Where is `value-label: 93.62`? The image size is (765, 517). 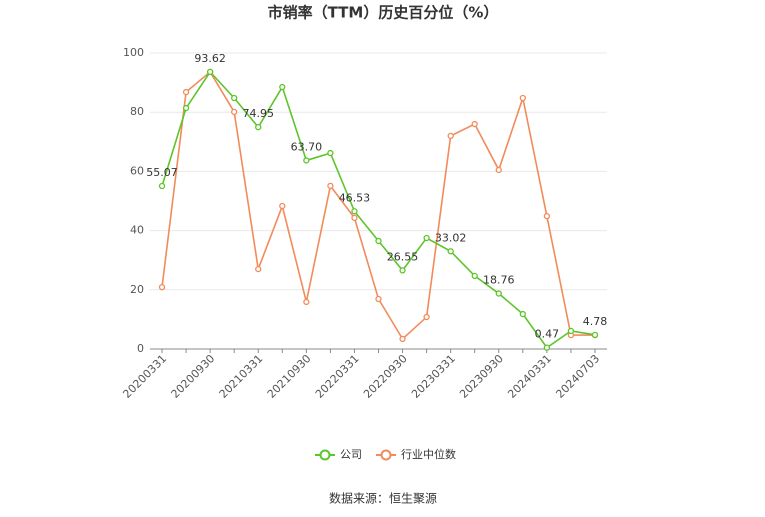 value-label: 93.62 is located at coordinates (210, 58).